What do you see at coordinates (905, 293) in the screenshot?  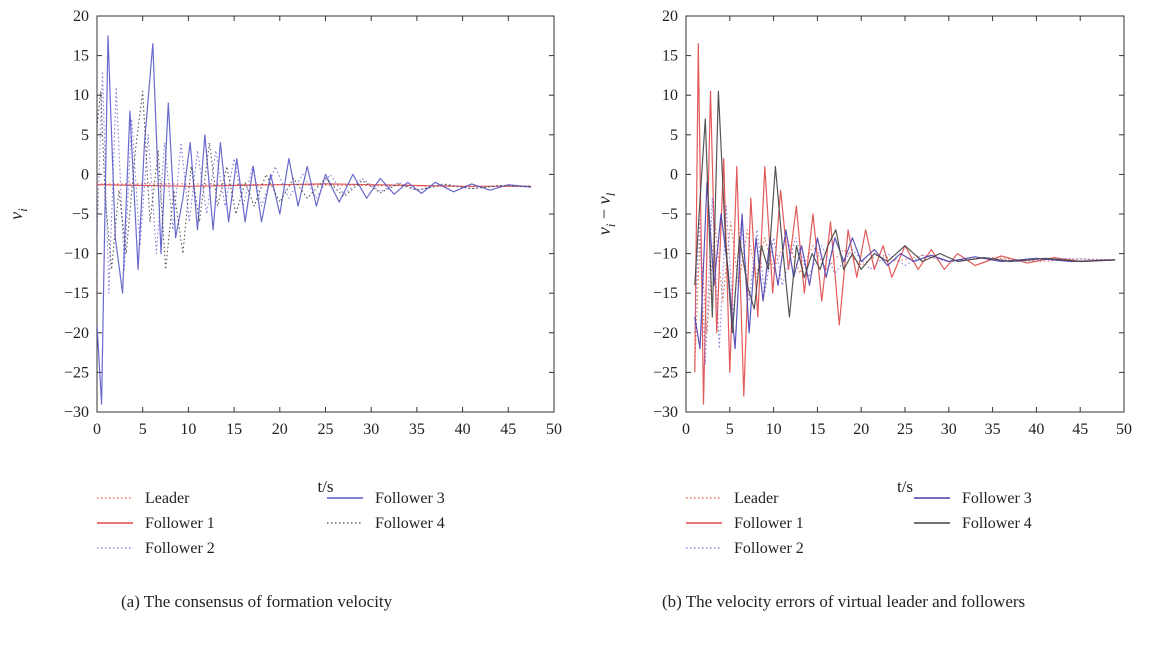 I see `series-line-leader` at bounding box center [905, 293].